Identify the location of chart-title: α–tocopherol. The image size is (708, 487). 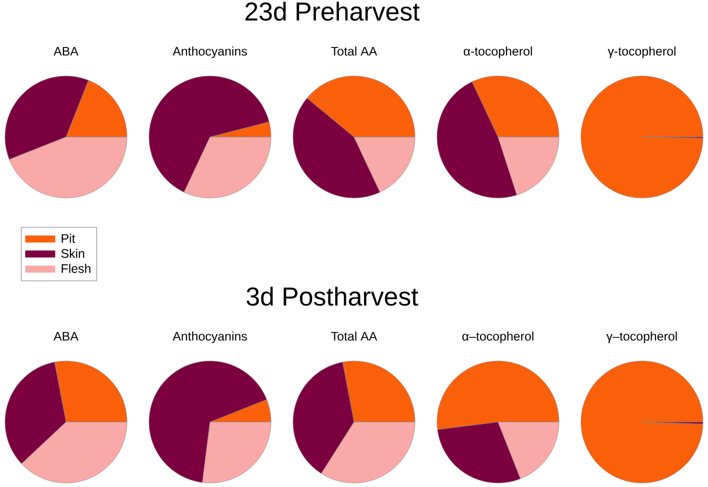
(498, 337).